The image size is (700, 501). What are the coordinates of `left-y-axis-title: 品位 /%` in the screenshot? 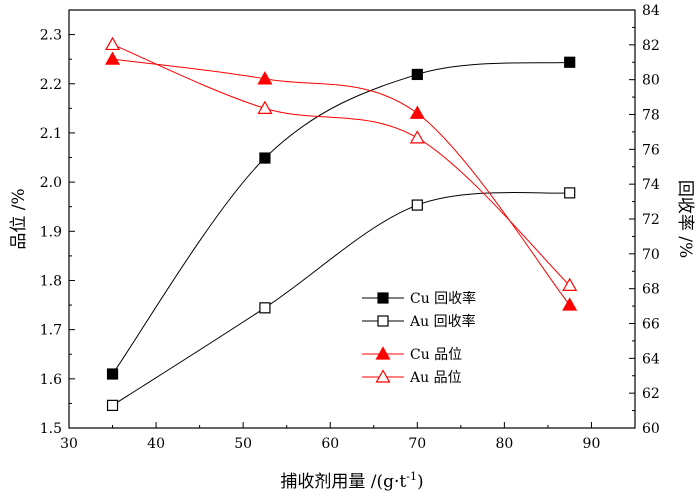 It's located at (19, 218).